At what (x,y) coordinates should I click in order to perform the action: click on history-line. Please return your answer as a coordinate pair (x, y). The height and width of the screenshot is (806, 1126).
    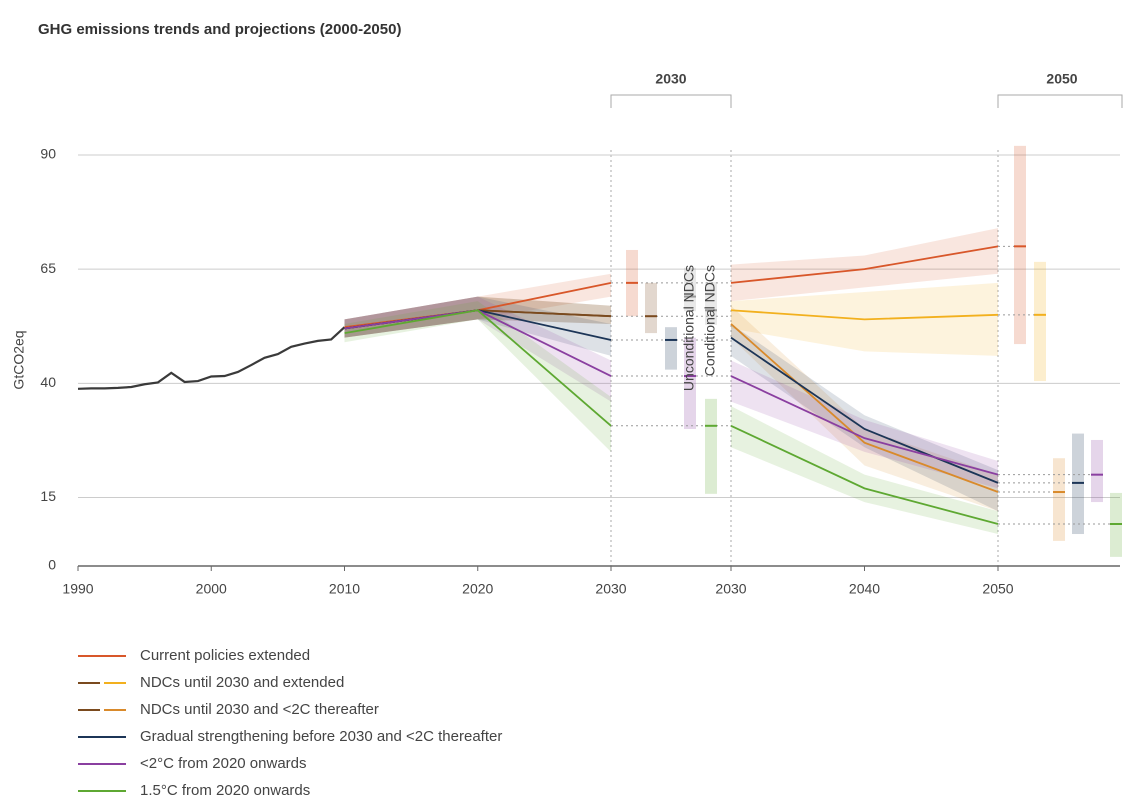
    Looking at the image, I should click on (211, 358).